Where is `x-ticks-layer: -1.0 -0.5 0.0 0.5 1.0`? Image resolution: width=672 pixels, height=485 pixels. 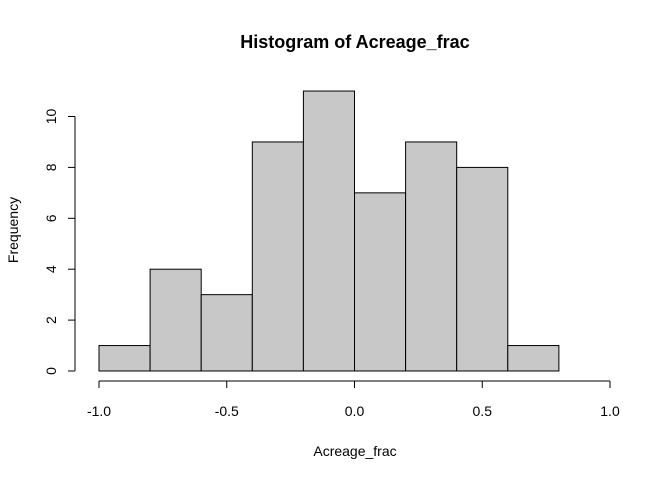
x-ticks-layer: -1.0 -0.5 0.0 0.5 1.0 is located at coordinates (353, 400).